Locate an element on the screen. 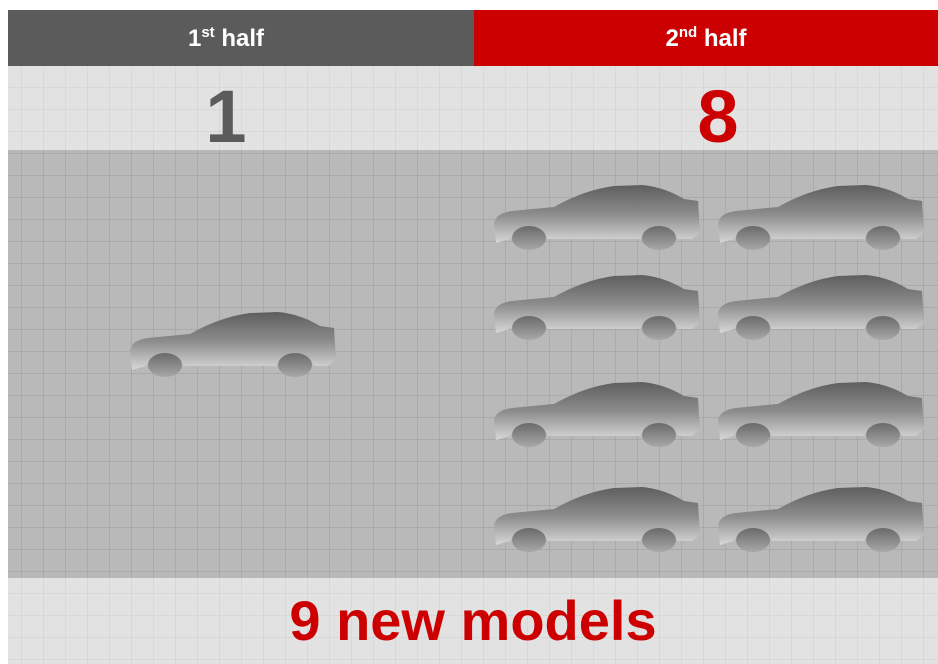 The height and width of the screenshot is (664, 938). count-number: 1 is located at coordinates (225, 116).